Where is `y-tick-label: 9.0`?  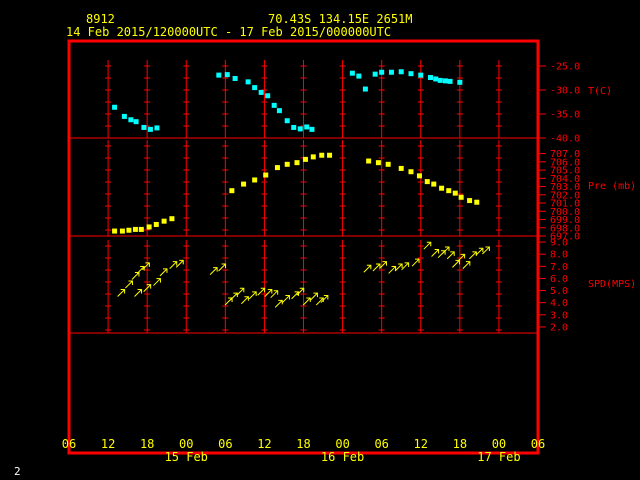 y-tick-label: 9.0 is located at coordinates (559, 243).